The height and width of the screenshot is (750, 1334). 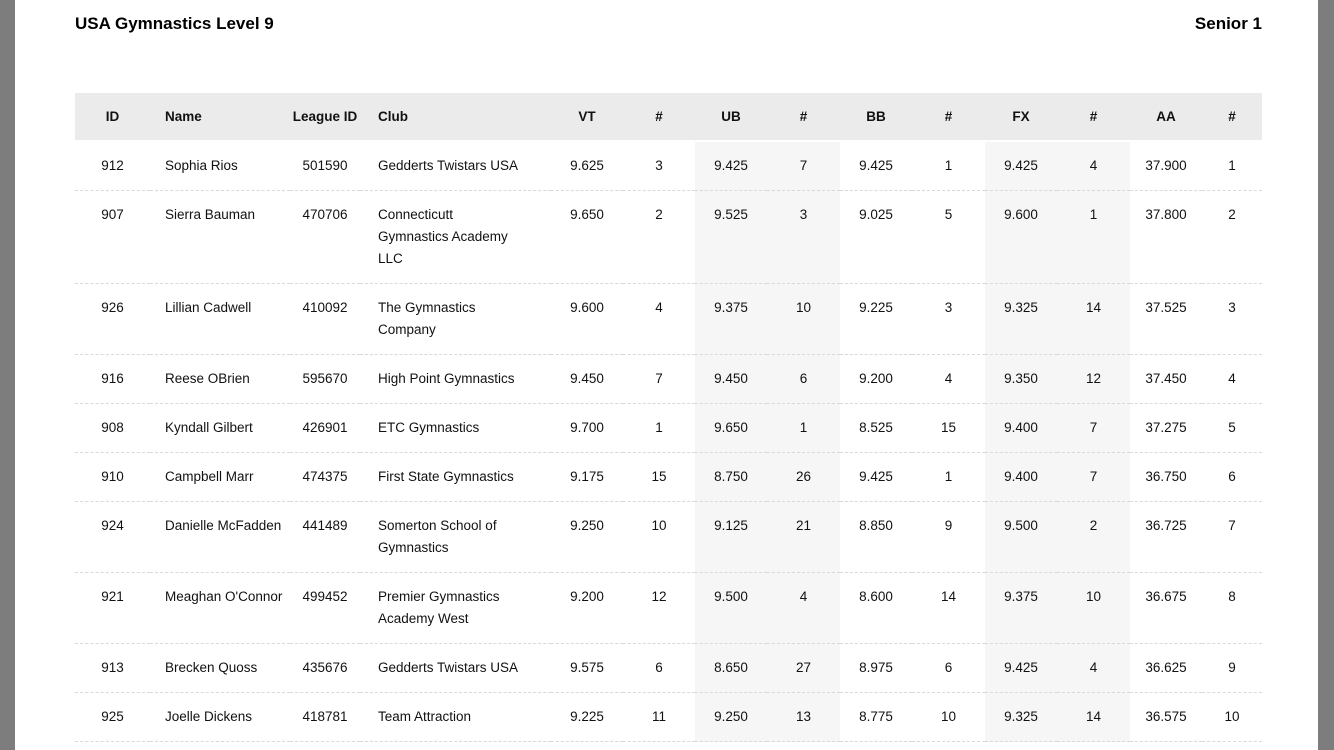 What do you see at coordinates (948, 608) in the screenshot?
I see `cell-bb_rank: 14` at bounding box center [948, 608].